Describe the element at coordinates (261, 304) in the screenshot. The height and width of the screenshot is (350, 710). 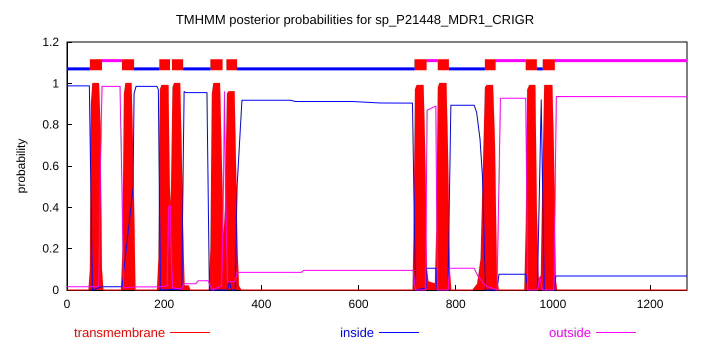
I see `x-tick-label: 400` at that location.